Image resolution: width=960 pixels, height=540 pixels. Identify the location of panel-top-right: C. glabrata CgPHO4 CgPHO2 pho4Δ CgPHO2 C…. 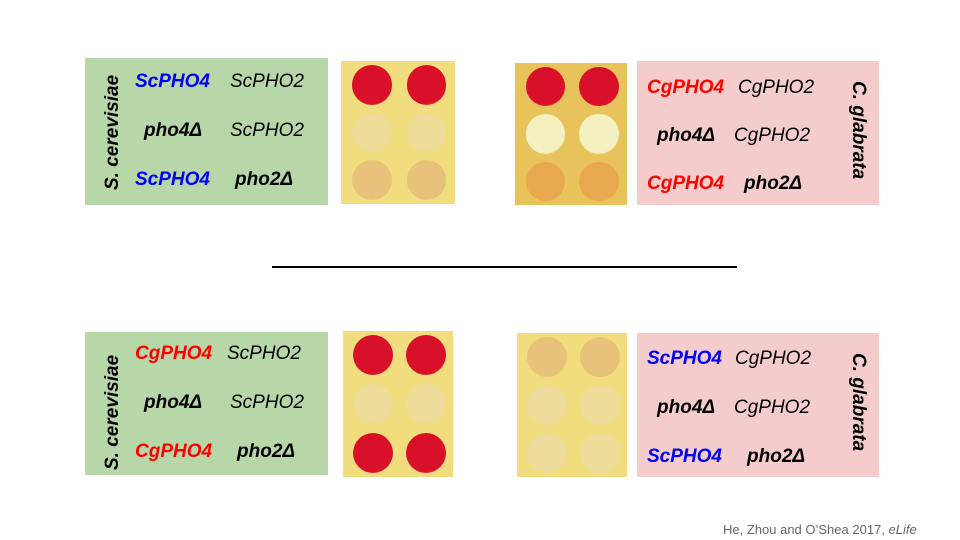
(758, 133).